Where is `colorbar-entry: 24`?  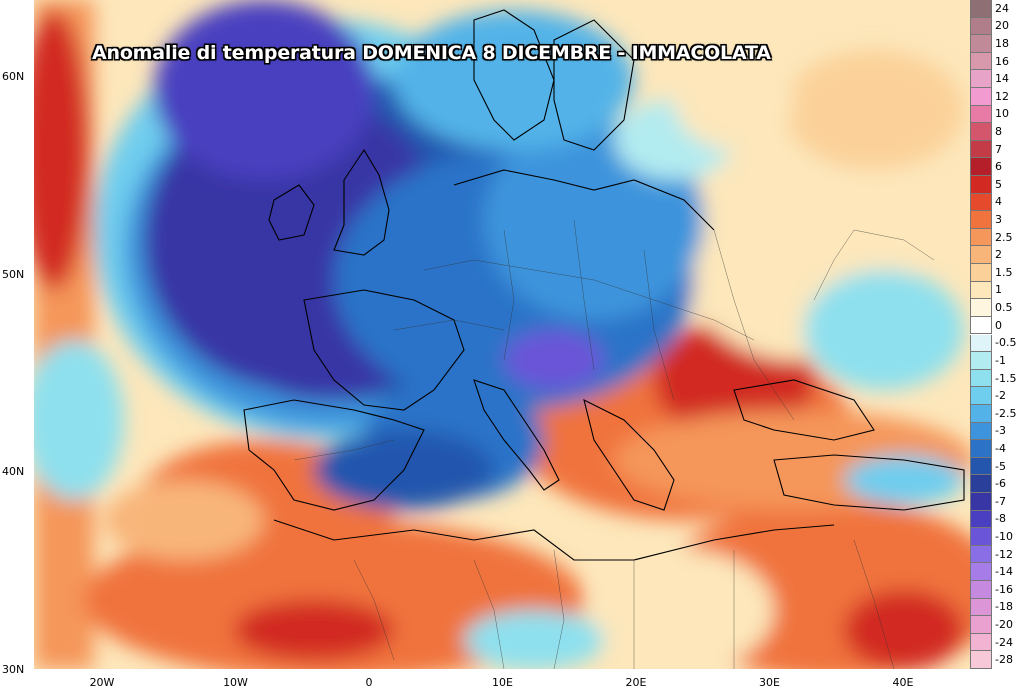 colorbar-entry: 24 is located at coordinates (997, 9).